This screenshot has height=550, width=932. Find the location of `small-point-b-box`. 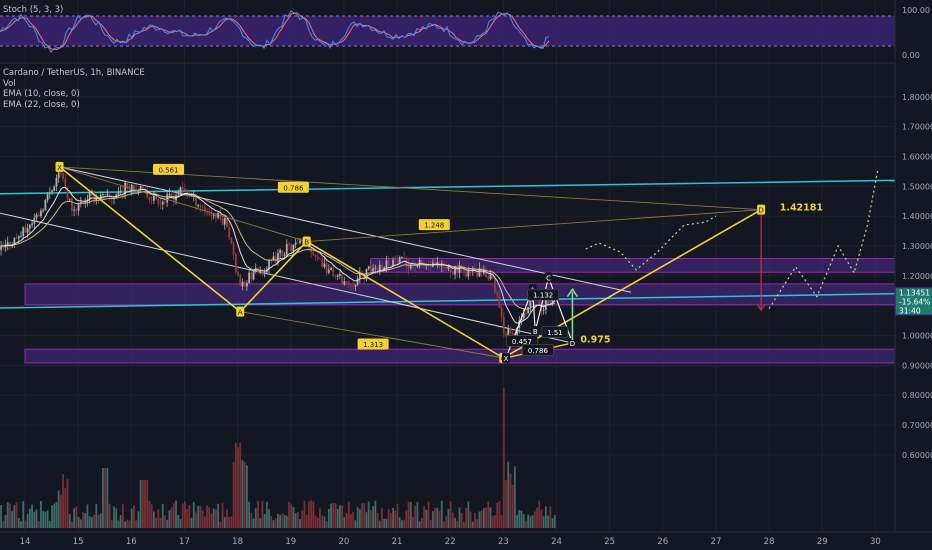

small-point-b-box is located at coordinates (535, 331).